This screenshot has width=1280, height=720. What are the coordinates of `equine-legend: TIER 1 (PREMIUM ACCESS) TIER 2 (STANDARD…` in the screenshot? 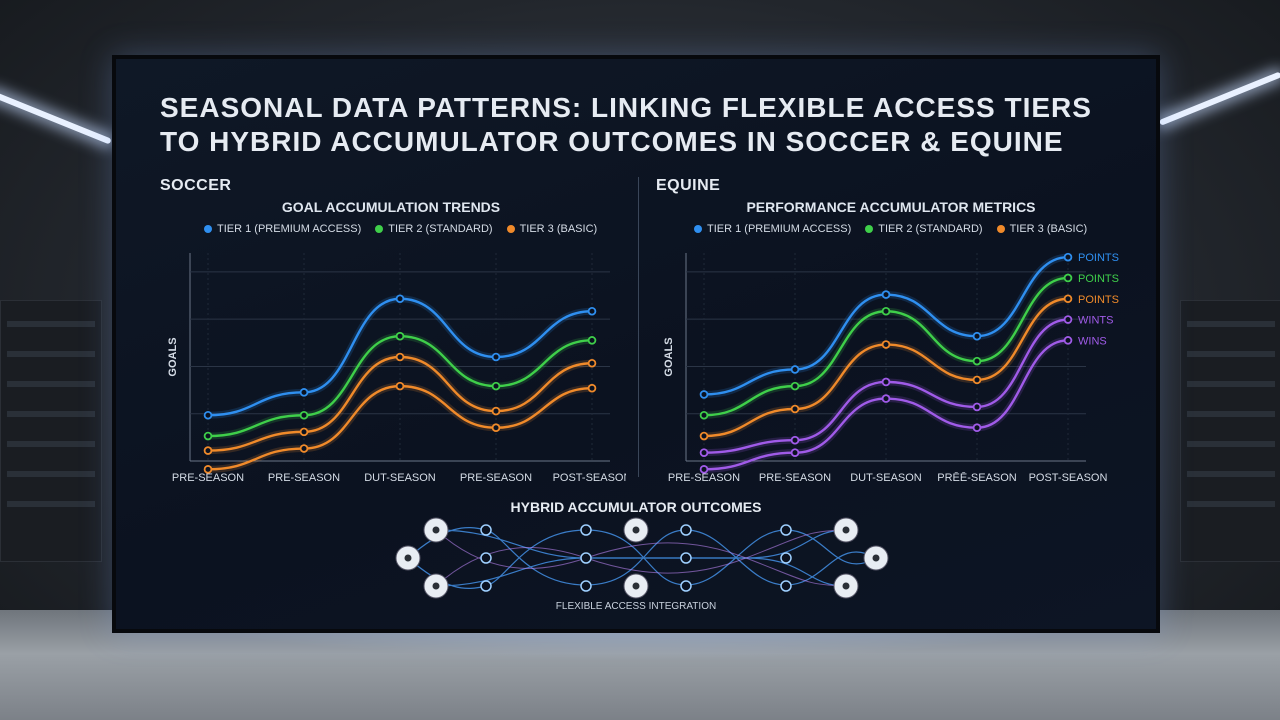 It's located at (890, 229).